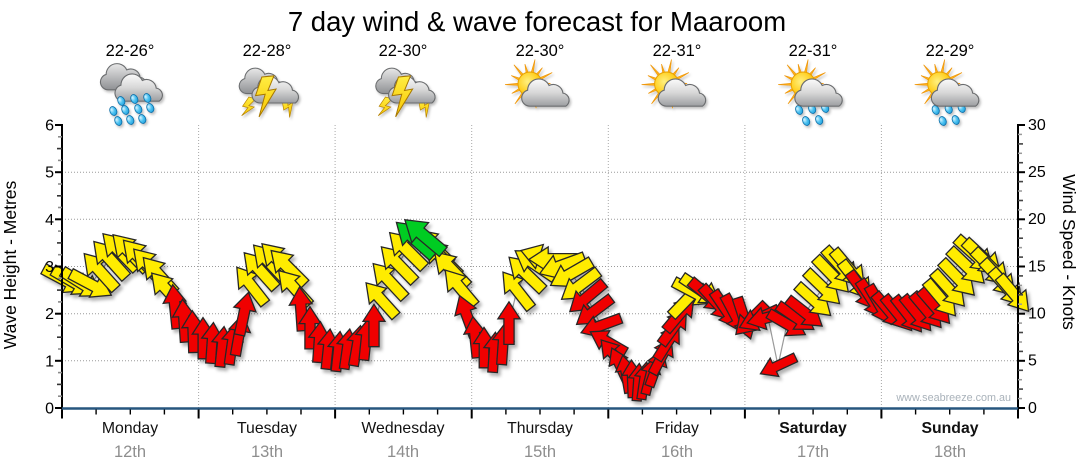 The image size is (1080, 475). Describe the element at coordinates (953, 398) in the screenshot. I see `svg-text: www.seabreeze.com.au` at that location.